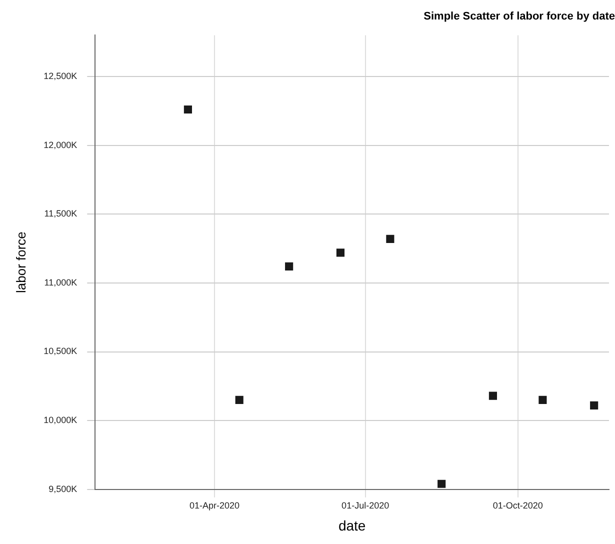 The image size is (615, 544). What do you see at coordinates (517, 505) in the screenshot?
I see `x-tick-label: 01-Oct-2020` at bounding box center [517, 505].